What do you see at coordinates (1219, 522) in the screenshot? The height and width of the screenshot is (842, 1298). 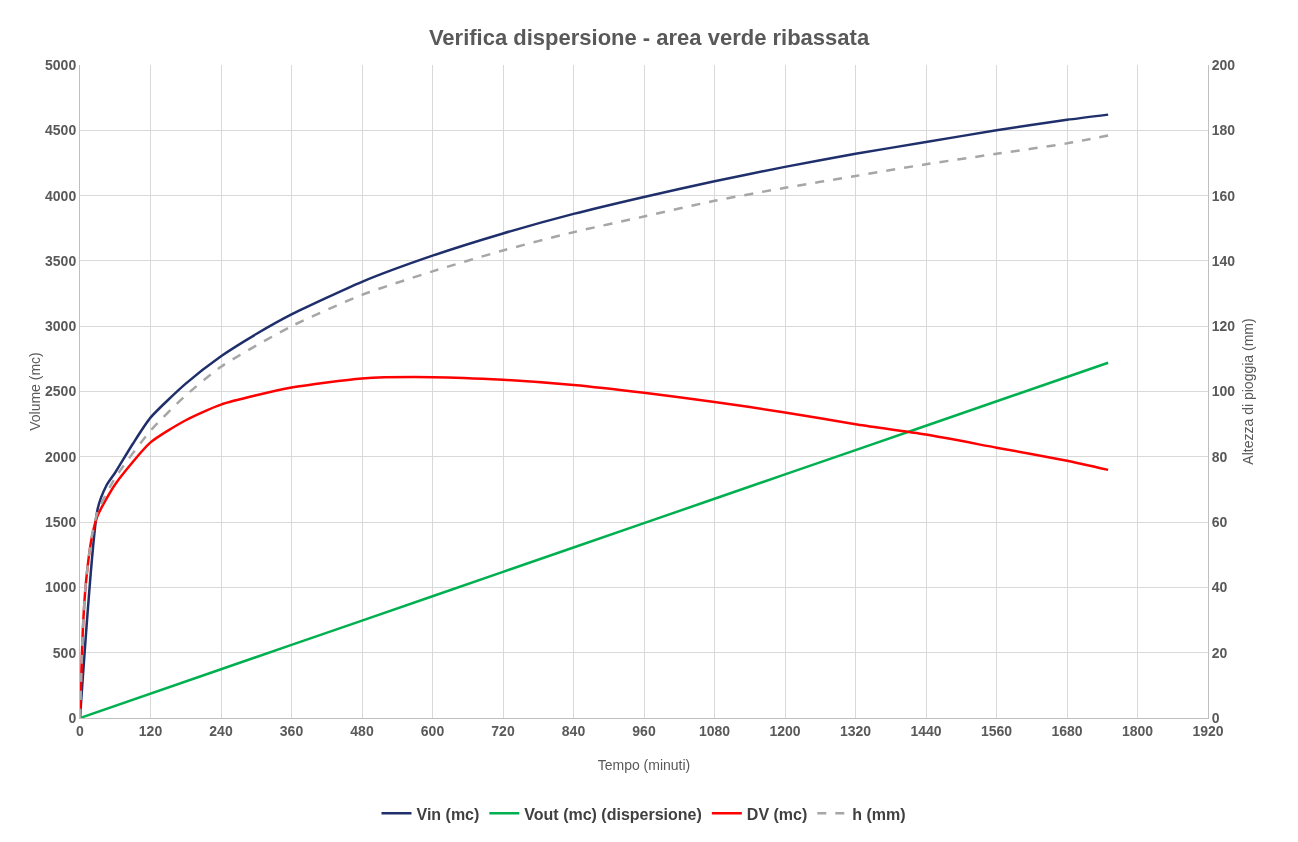 I see `y2-tick-label: 60` at bounding box center [1219, 522].